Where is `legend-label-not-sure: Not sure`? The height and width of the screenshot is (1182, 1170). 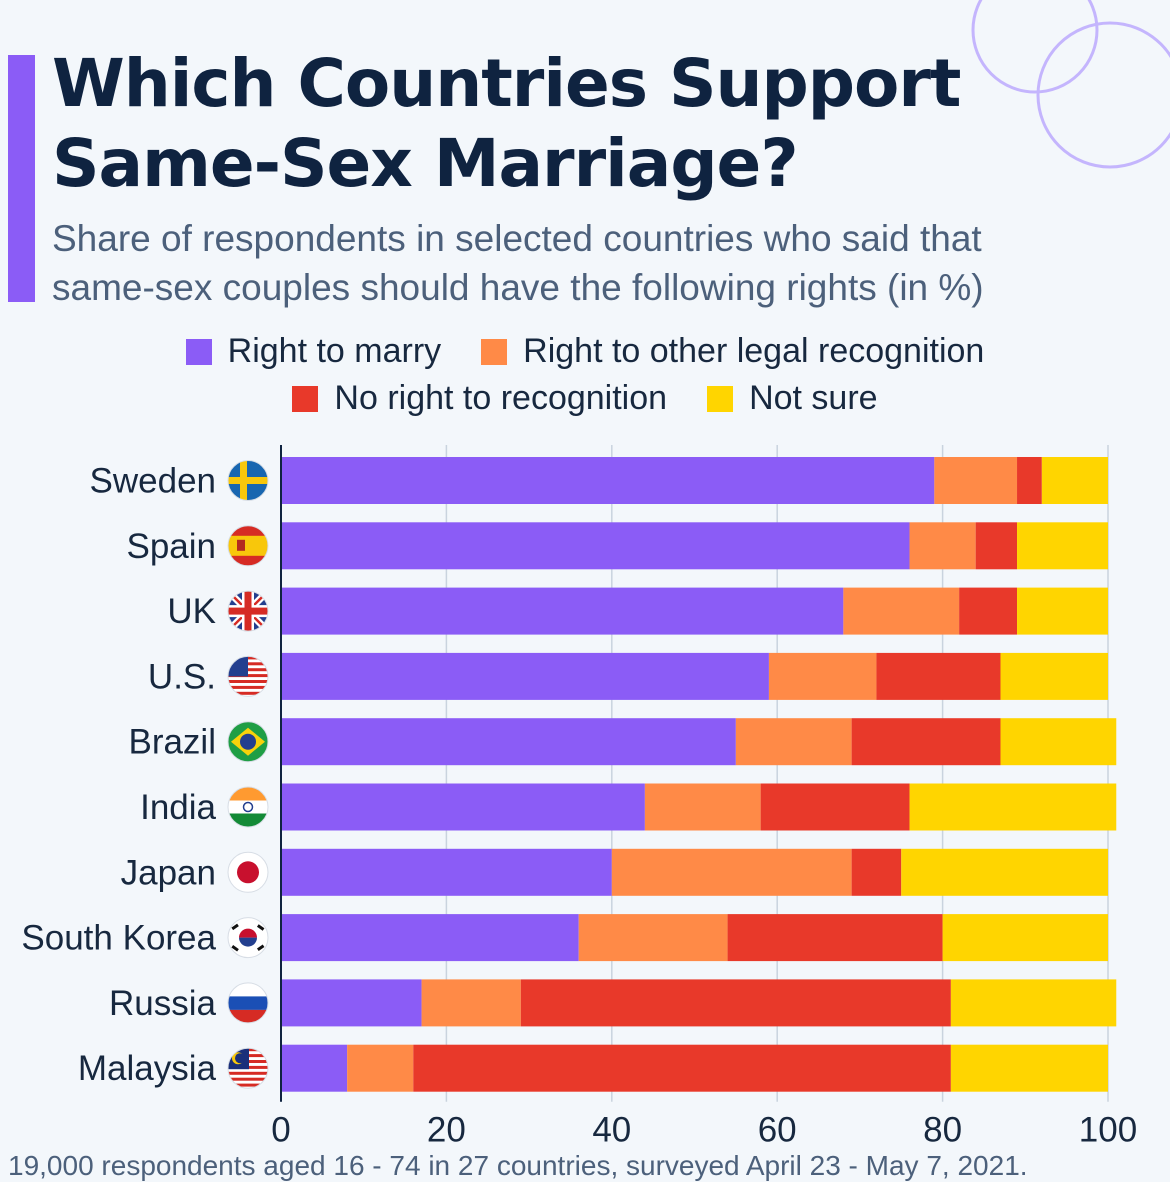 legend-label-not-sure: Not sure is located at coordinates (813, 398).